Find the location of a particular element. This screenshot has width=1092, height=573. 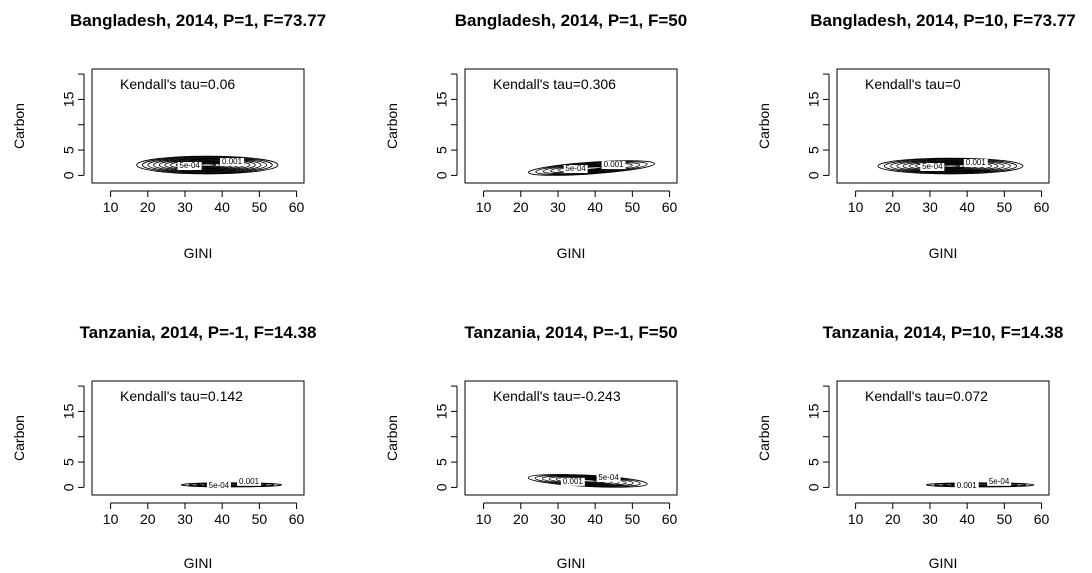

chart-6-contour-label: 0.001 is located at coordinates (967, 485).